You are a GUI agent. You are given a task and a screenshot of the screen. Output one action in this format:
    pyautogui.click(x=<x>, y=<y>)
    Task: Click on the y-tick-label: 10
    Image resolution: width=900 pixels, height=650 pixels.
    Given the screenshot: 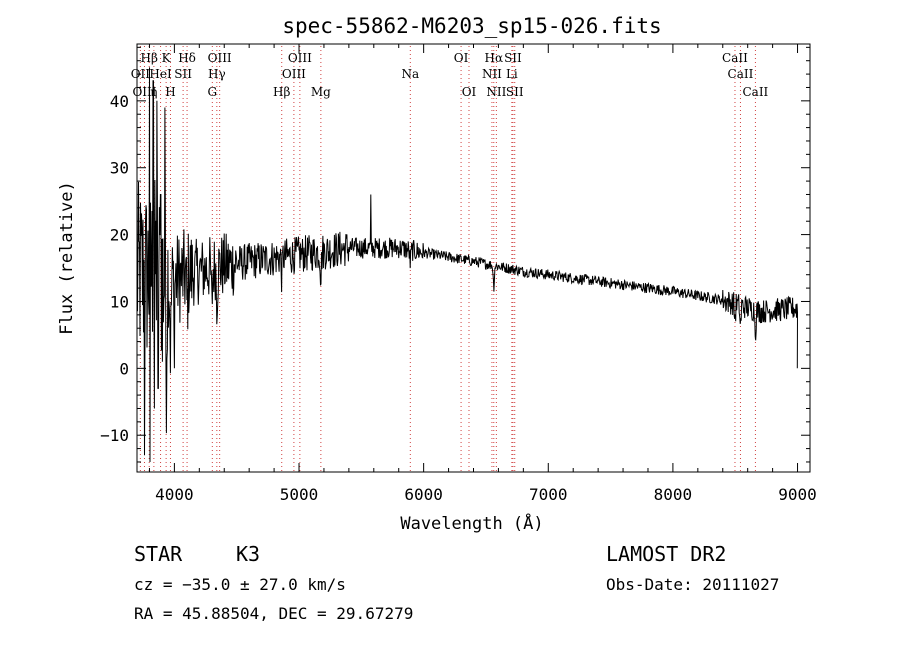 What is the action you would take?
    pyautogui.click(x=119, y=301)
    